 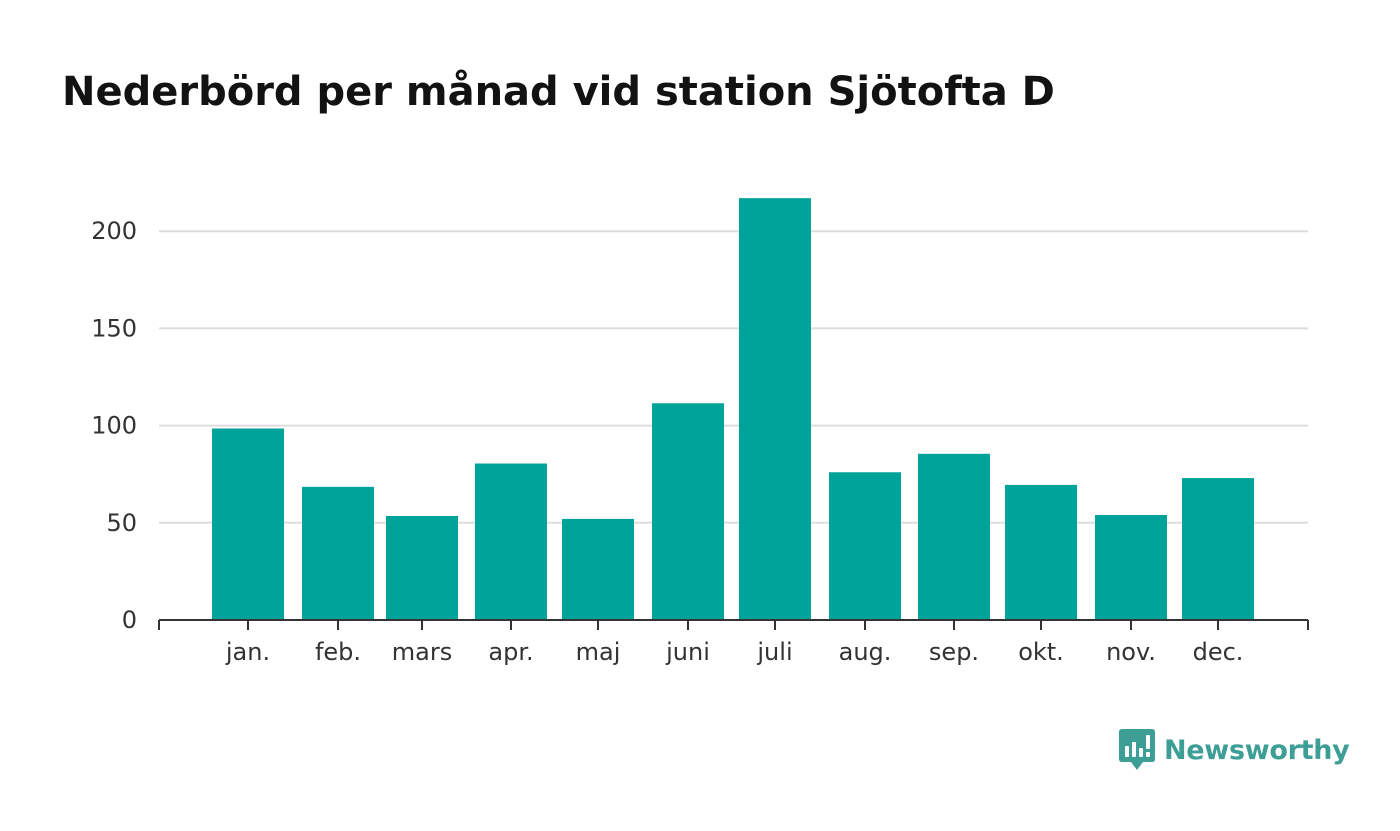 What do you see at coordinates (1137, 749) in the screenshot?
I see `newsworthy-logo-icon` at bounding box center [1137, 749].